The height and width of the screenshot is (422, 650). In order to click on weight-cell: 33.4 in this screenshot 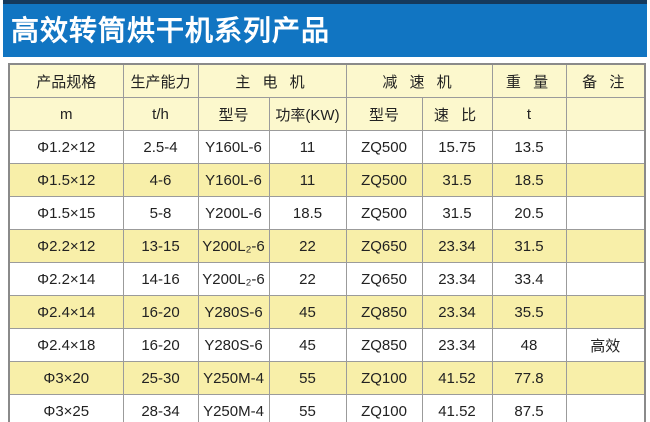, I will do `click(529, 279)`.